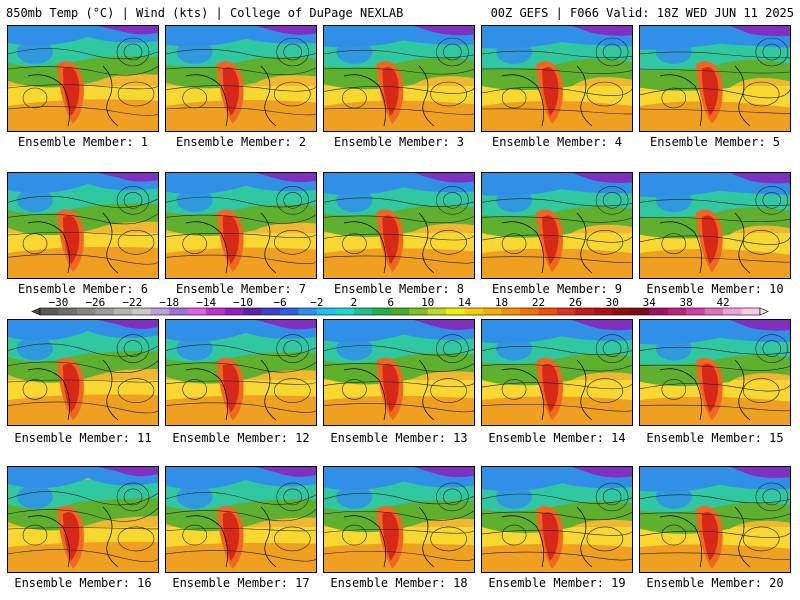  What do you see at coordinates (501, 303) in the screenshot?
I see `colorbar-tick-label: 18` at bounding box center [501, 303].